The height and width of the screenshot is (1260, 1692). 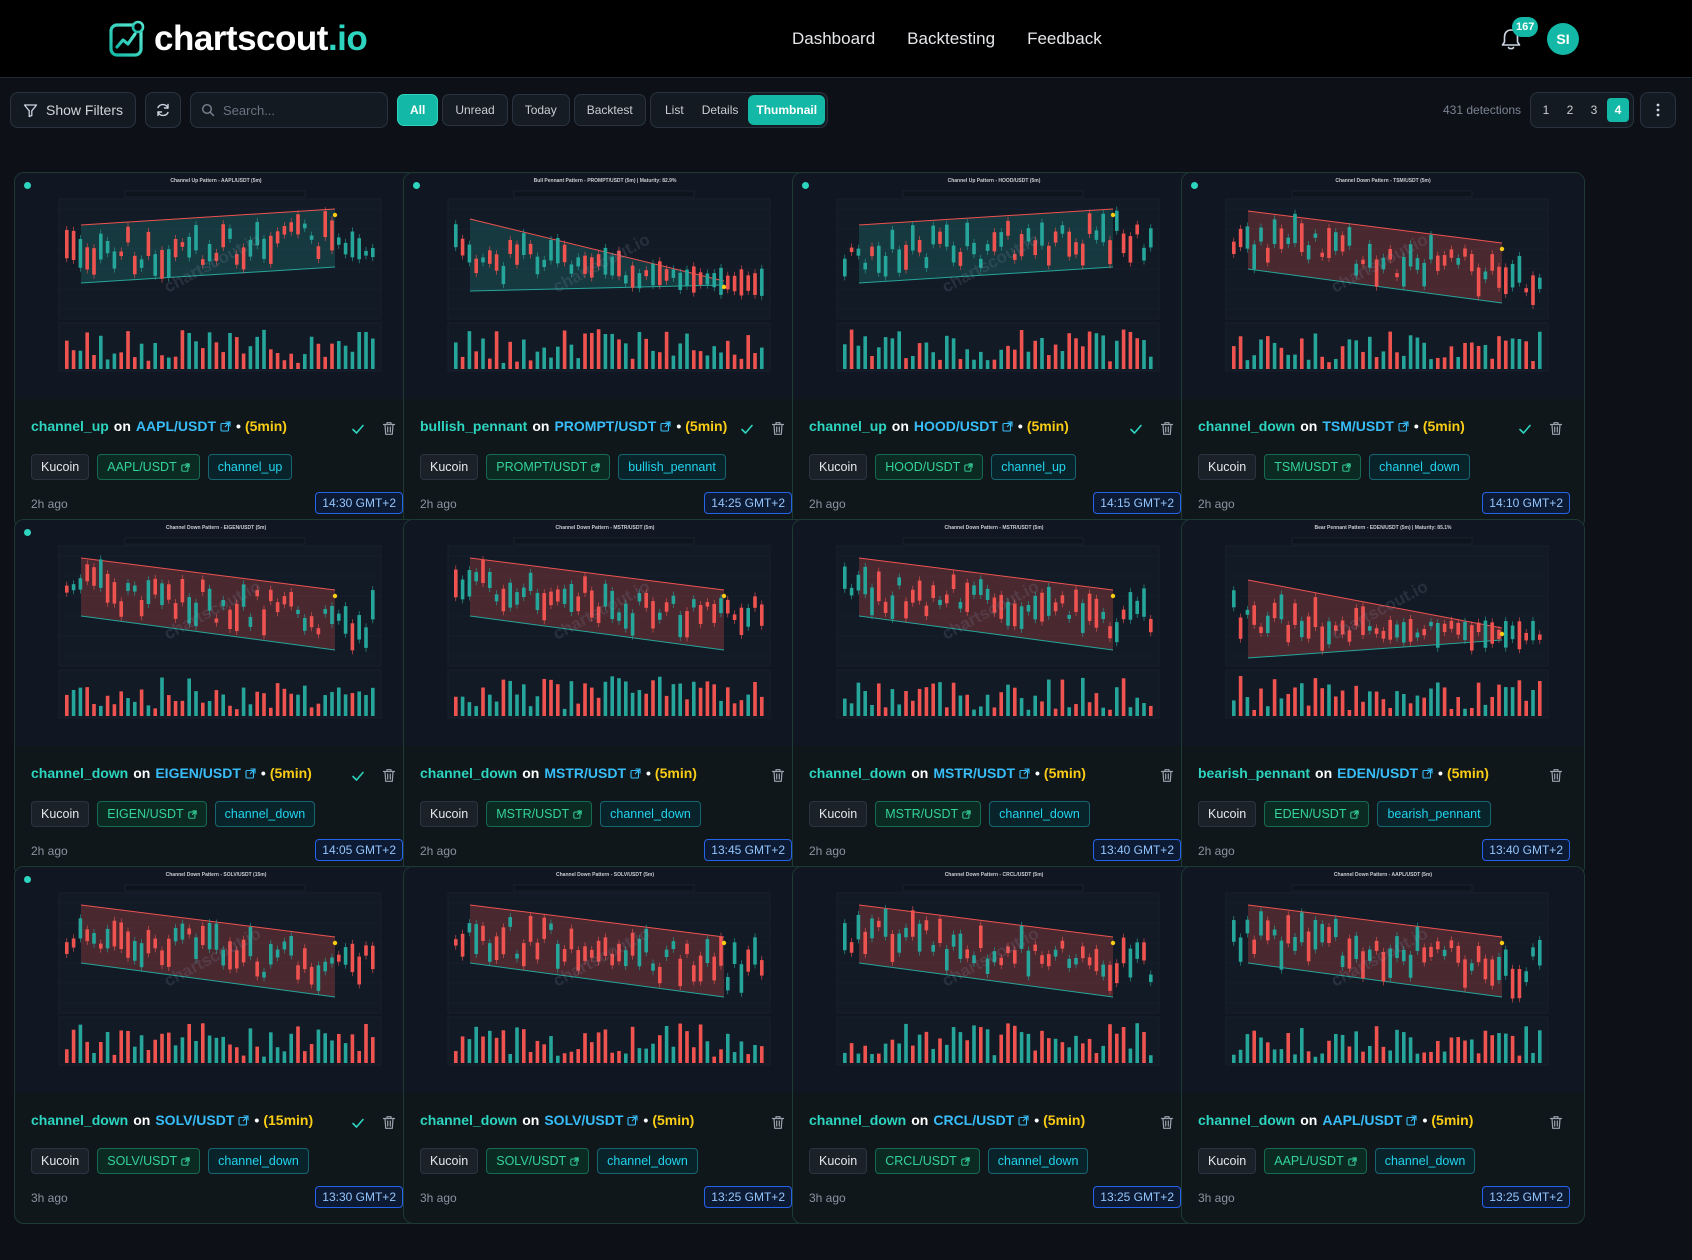 I want to click on pair-tag: PROMPT/USDT, so click(x=548, y=467).